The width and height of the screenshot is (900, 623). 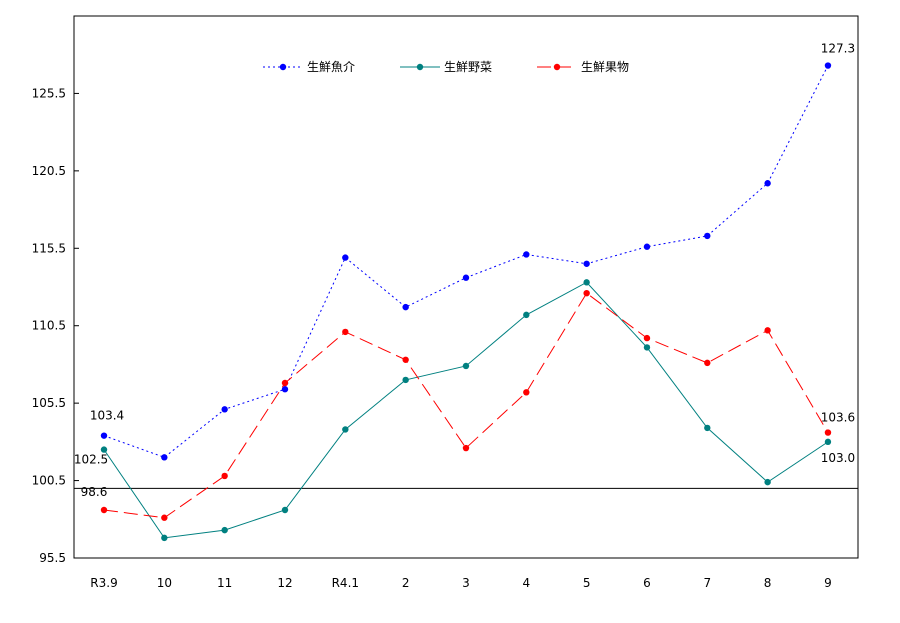 I want to click on y-axis: 95.5 100.5 105.5 110.5 115.5 120.5 125.5, so click(x=55, y=325).